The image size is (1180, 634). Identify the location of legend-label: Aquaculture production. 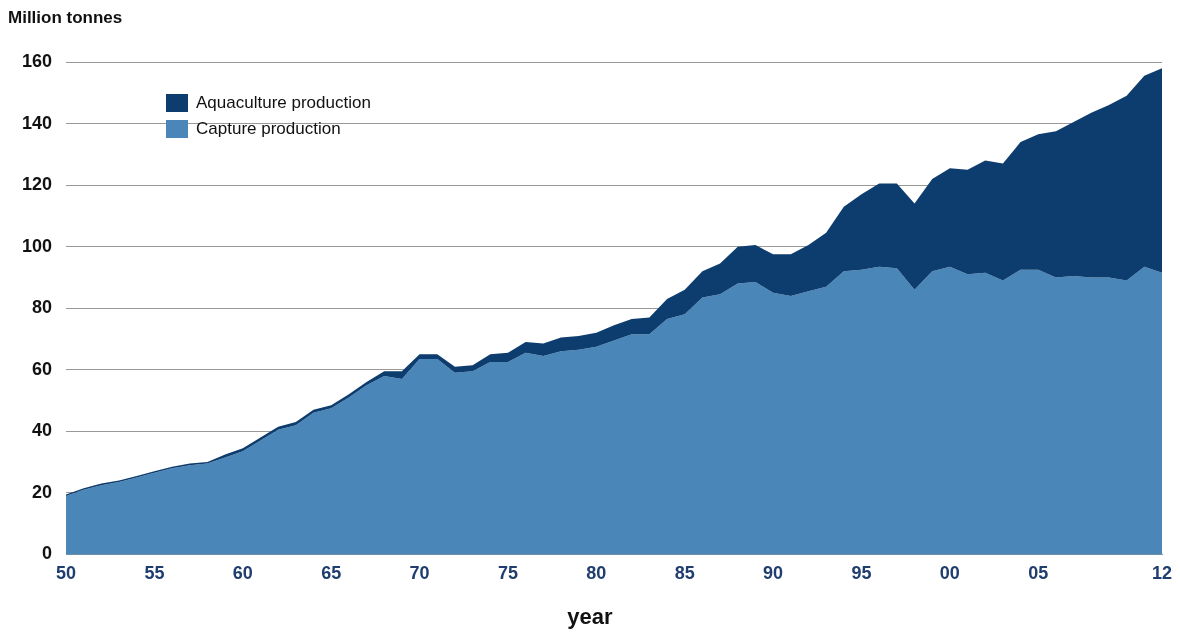
(283, 103).